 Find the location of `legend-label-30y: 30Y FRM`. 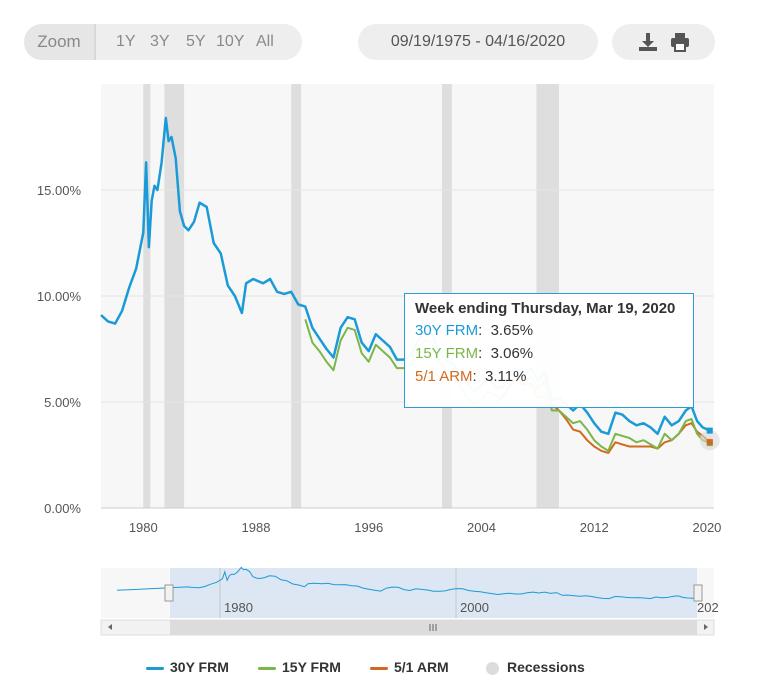

legend-label-30y: 30Y FRM is located at coordinates (199, 667).